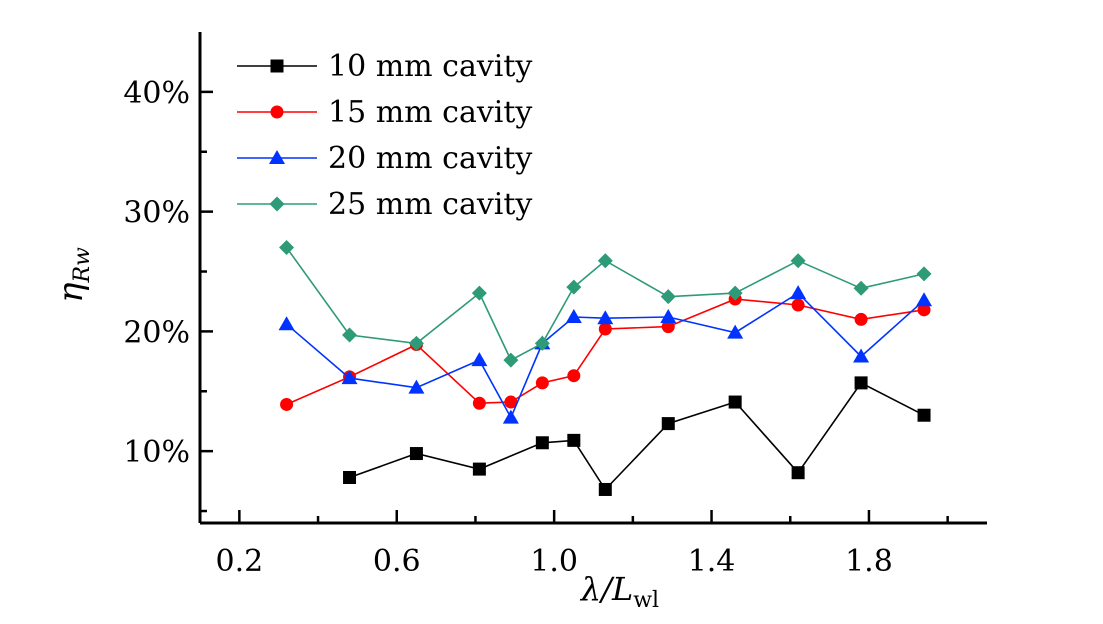 This screenshot has width=1103, height=624. What do you see at coordinates (430, 204) in the screenshot?
I see `legend-label: 25 mm cavity` at bounding box center [430, 204].